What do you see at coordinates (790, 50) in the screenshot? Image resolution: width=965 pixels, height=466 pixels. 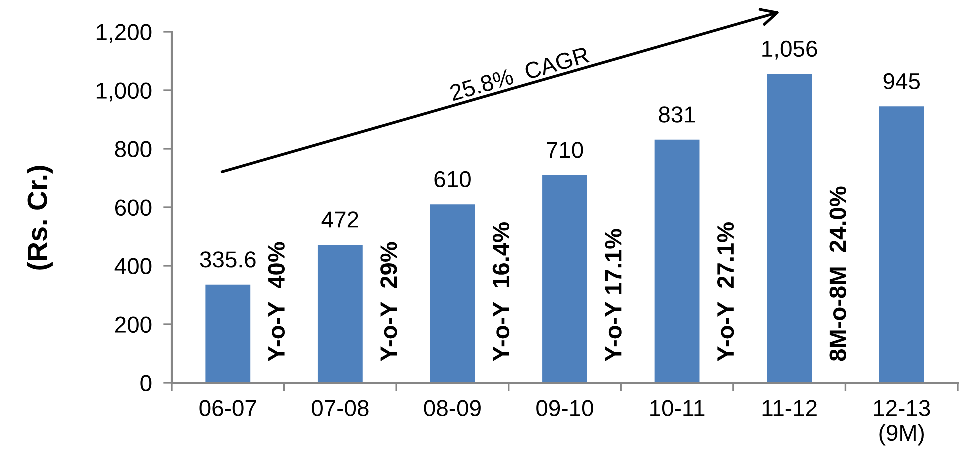 I see `data-label: 1,056` at bounding box center [790, 50].